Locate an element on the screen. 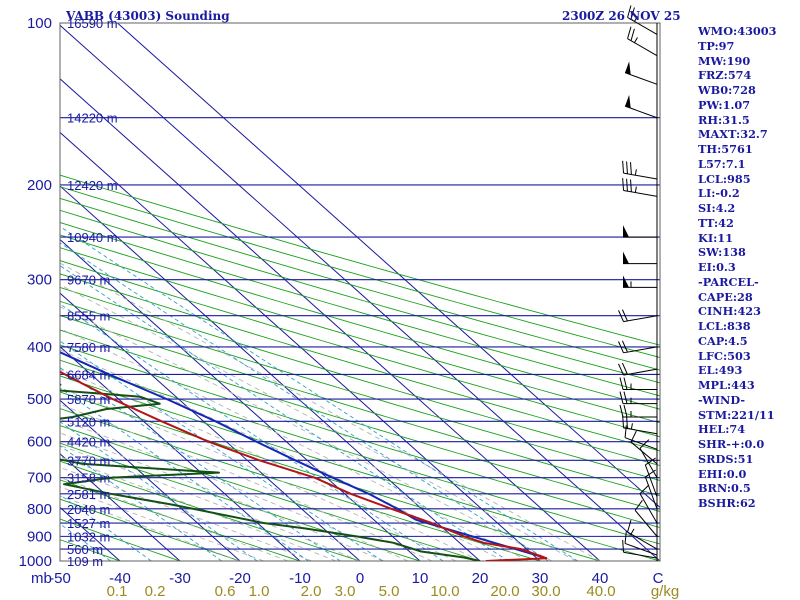  temperature-tick-label: -30 is located at coordinates (180, 578).